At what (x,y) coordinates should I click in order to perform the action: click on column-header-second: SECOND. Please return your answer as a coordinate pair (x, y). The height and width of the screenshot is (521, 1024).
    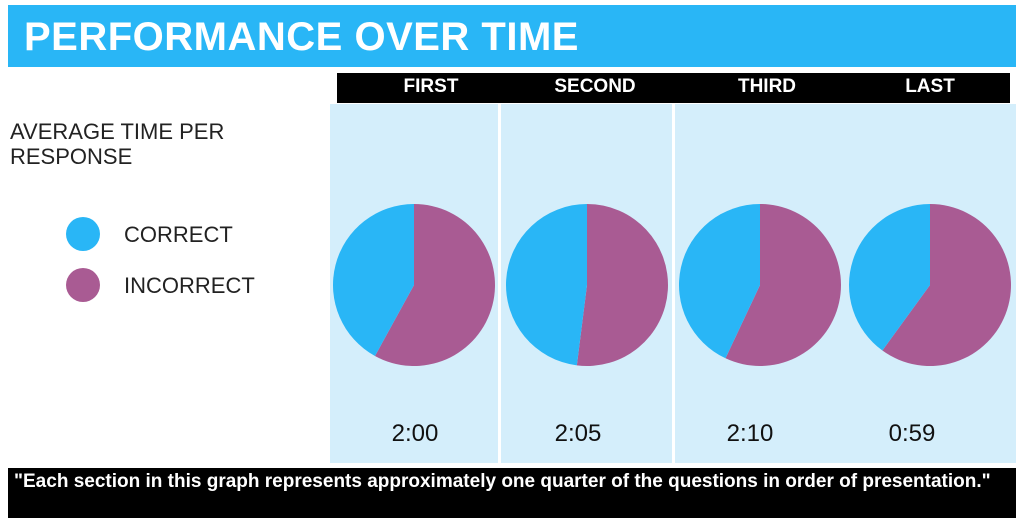
    Looking at the image, I should click on (595, 86).